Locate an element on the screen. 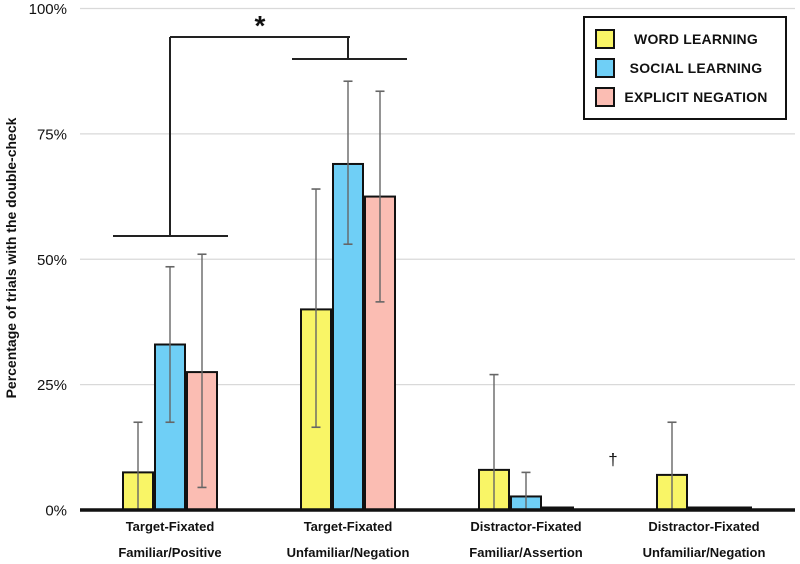 Image resolution: width=800 pixels, height=564 pixels. dagger-marker: † is located at coordinates (612, 459).